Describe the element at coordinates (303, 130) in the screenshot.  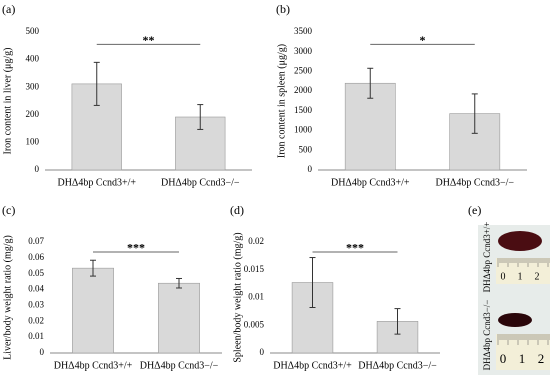
I see `y-tick-label: 1000` at that location.